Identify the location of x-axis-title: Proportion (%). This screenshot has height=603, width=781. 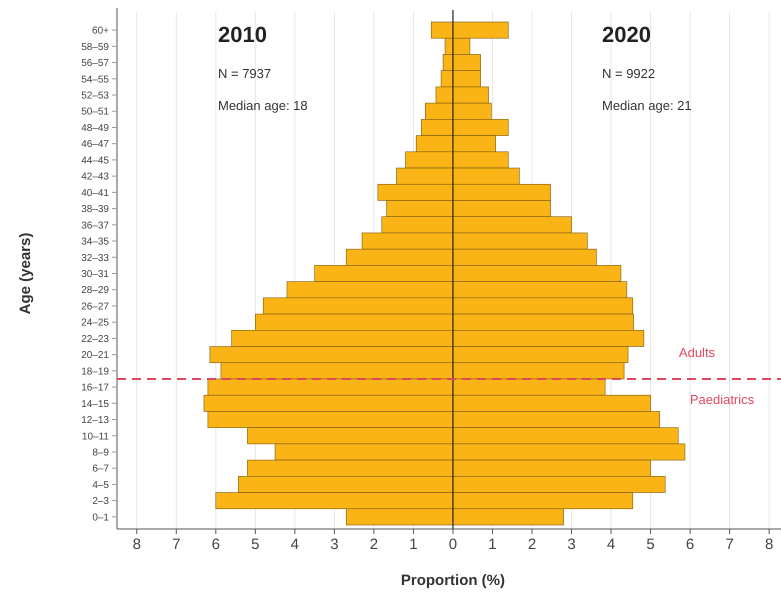
(453, 580).